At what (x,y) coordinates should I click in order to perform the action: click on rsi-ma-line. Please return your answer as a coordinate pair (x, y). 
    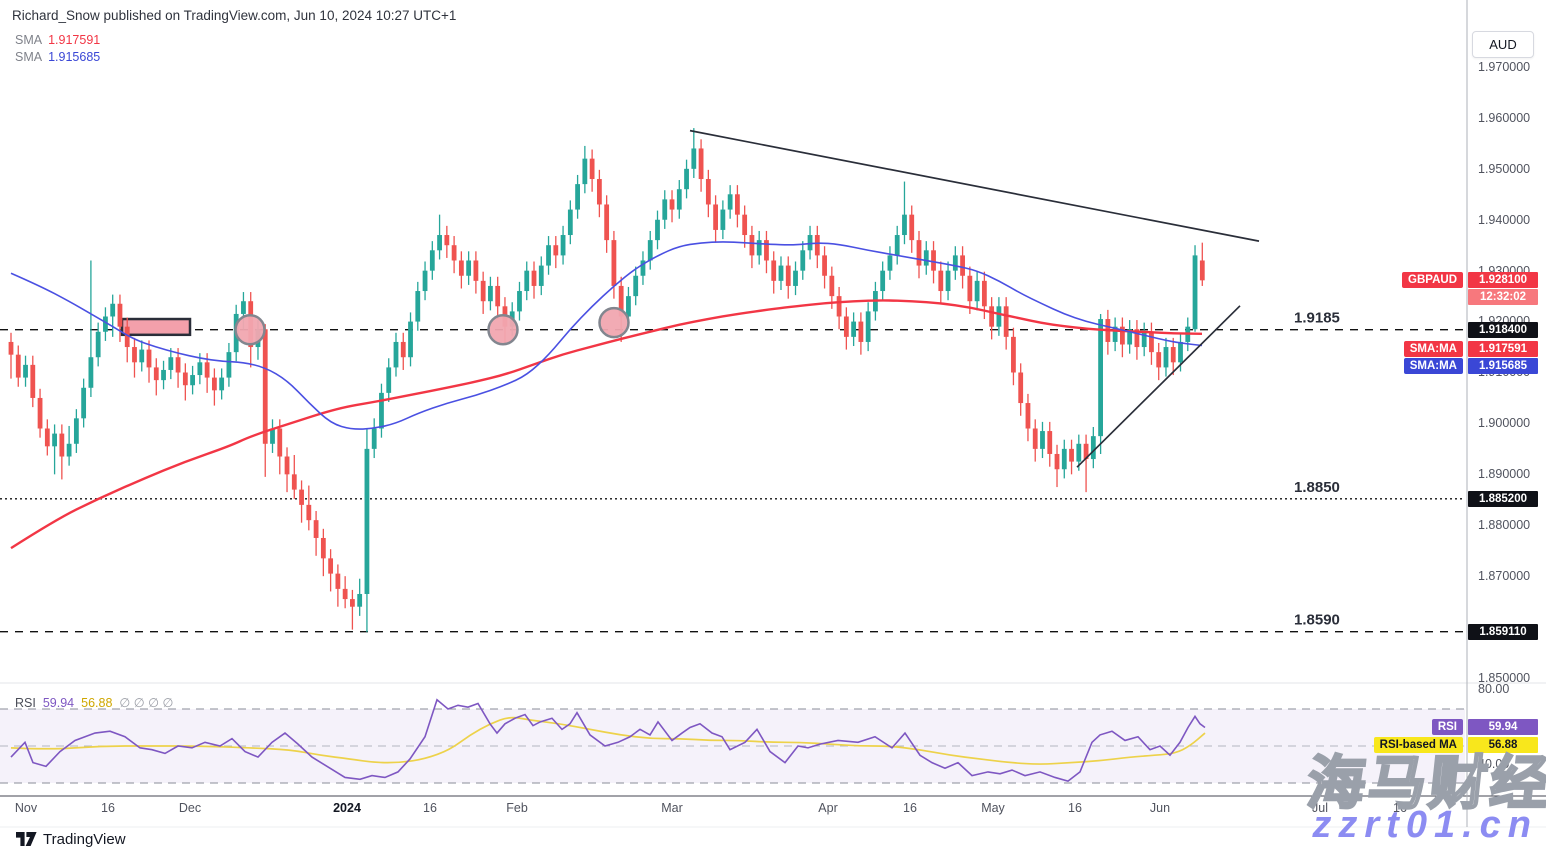
    Looking at the image, I should click on (608, 740).